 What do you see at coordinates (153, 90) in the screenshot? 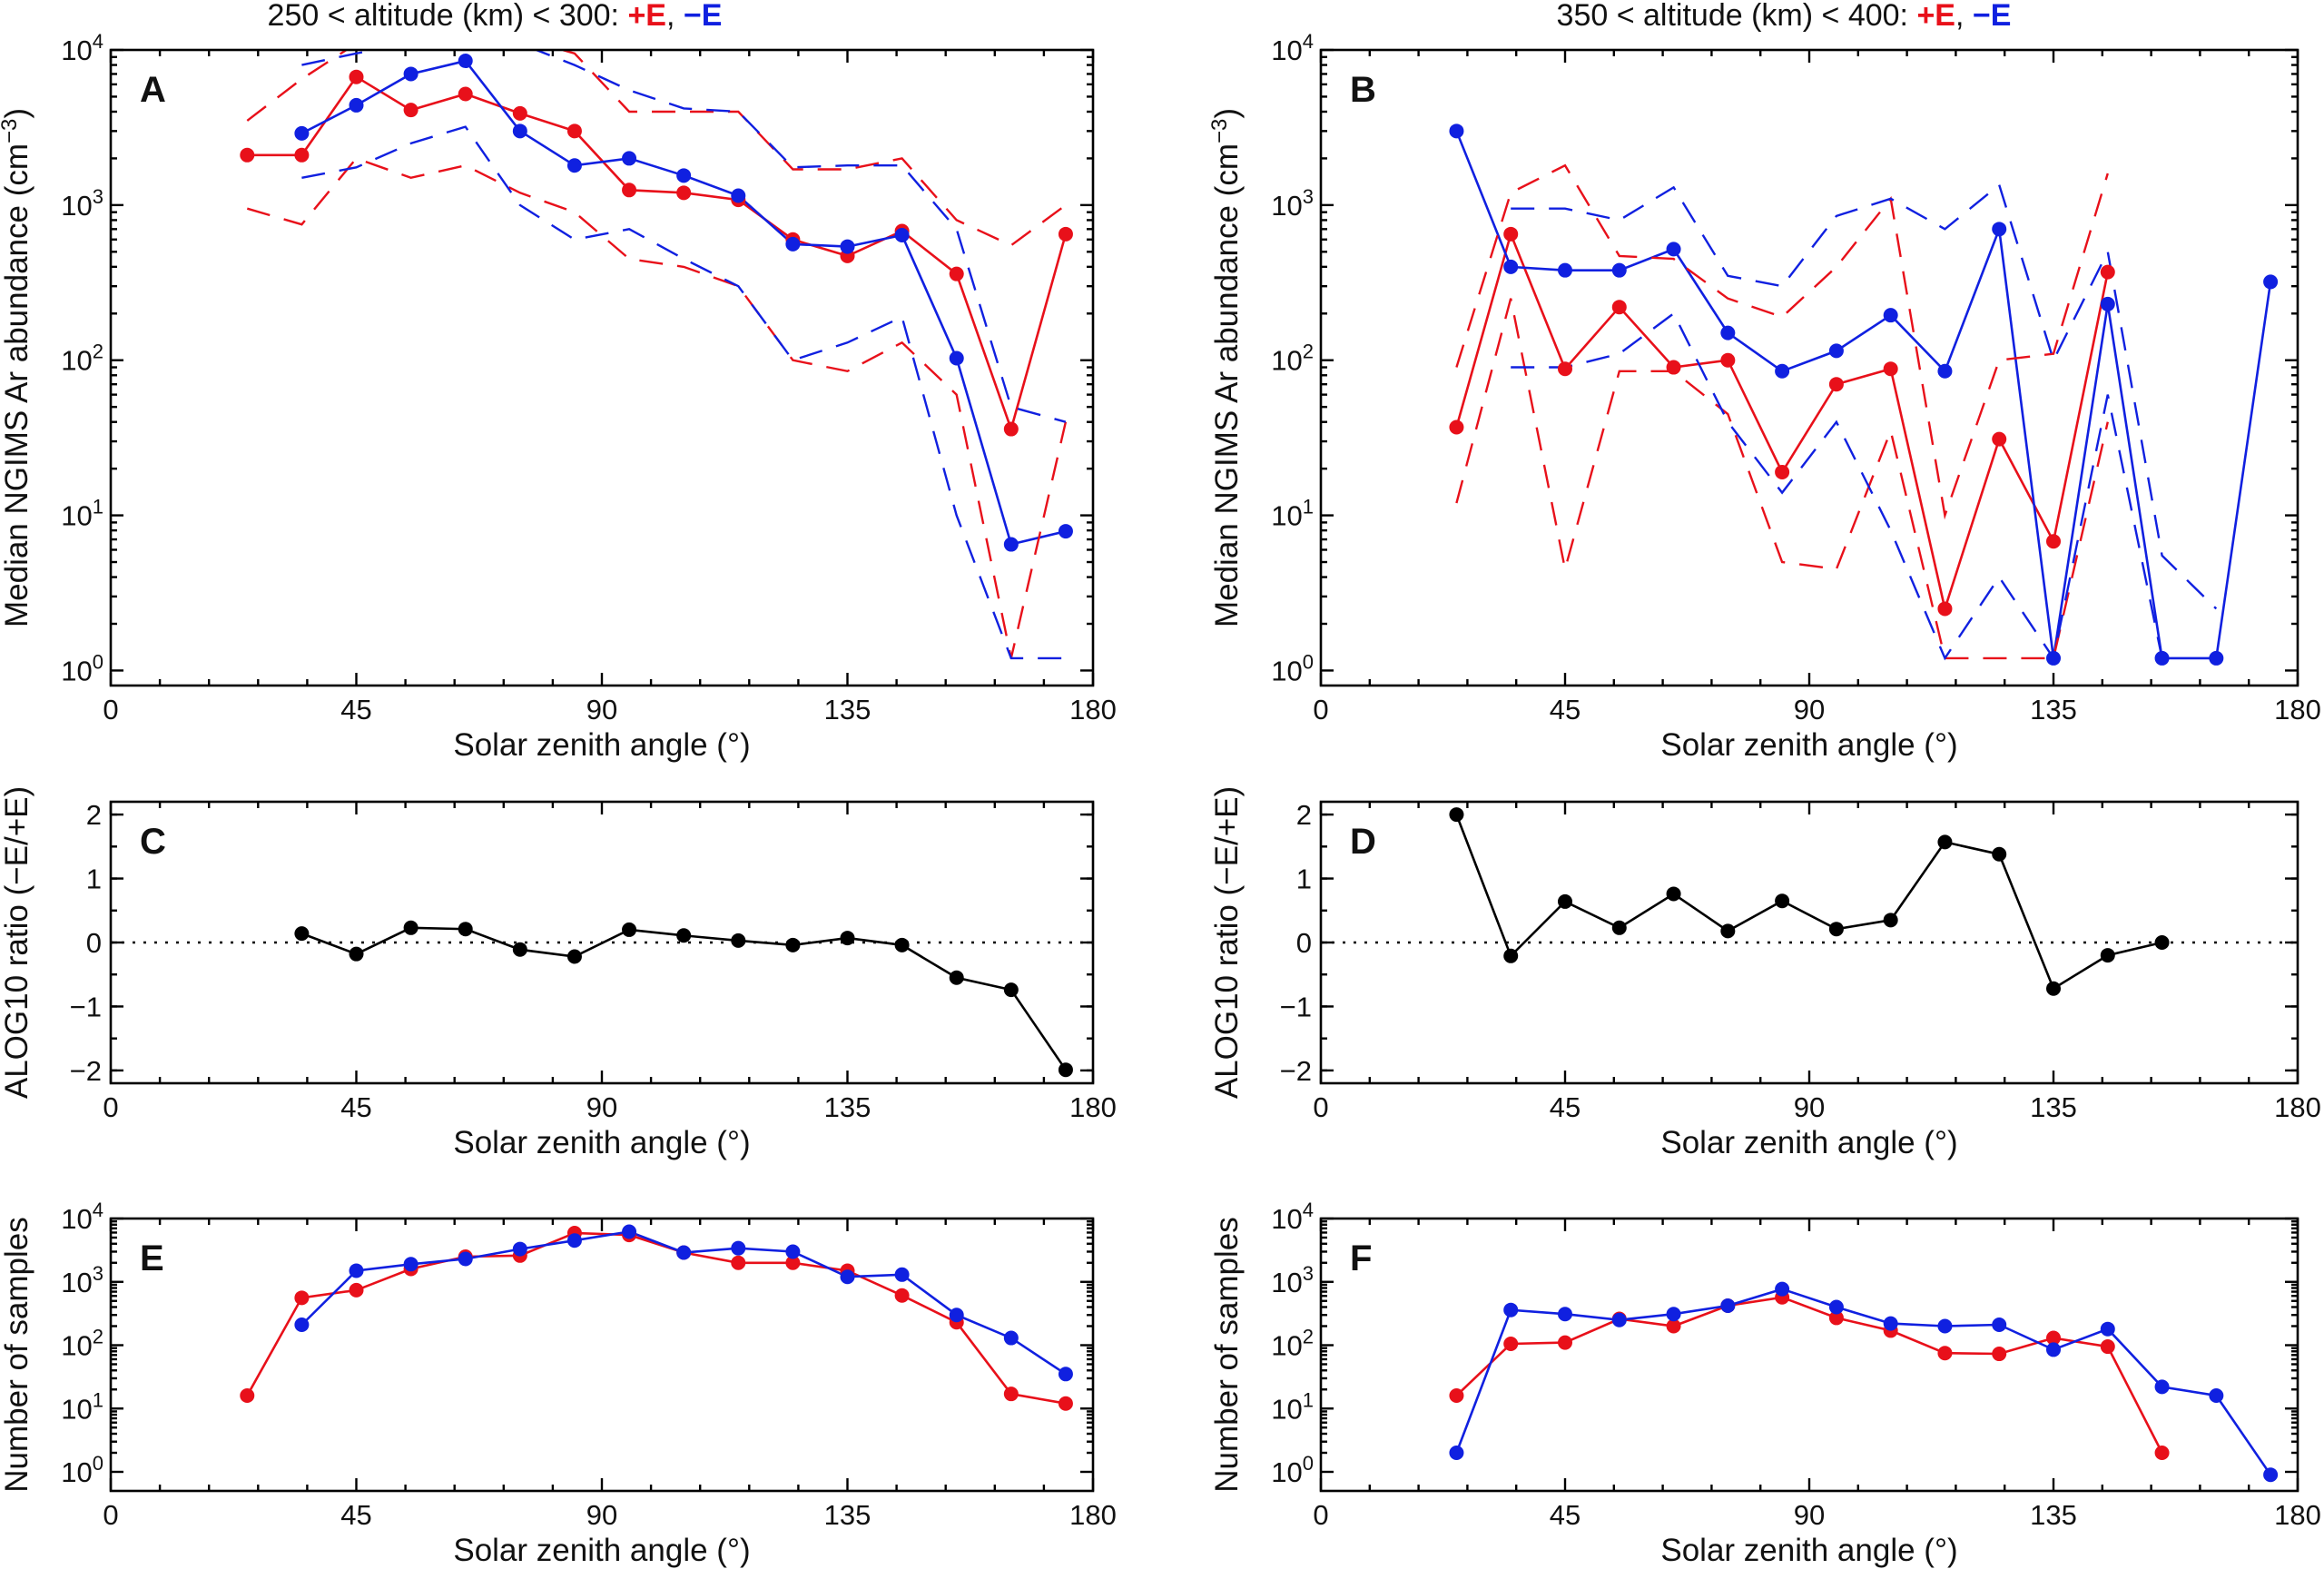
I see `panel-letter: A` at bounding box center [153, 90].